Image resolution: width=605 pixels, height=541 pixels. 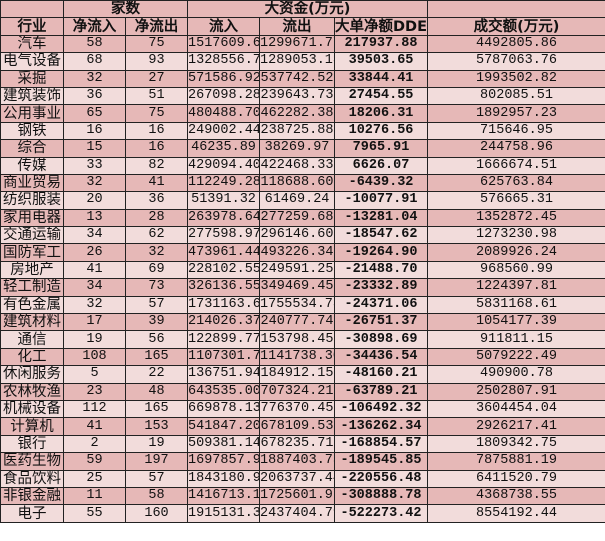 I want to click on cell-industry: 电气设备, so click(x=32, y=61).